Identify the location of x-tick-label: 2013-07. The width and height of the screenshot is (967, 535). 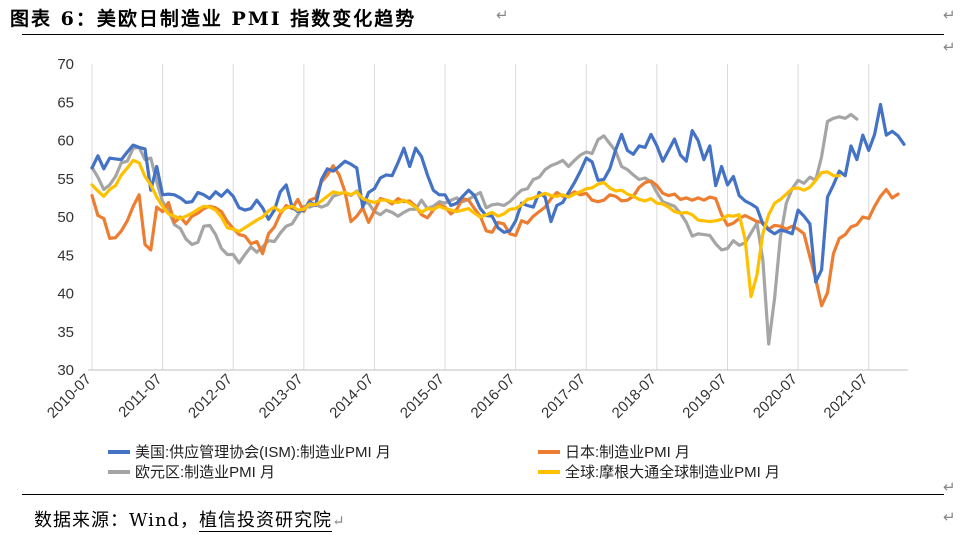
(281, 396).